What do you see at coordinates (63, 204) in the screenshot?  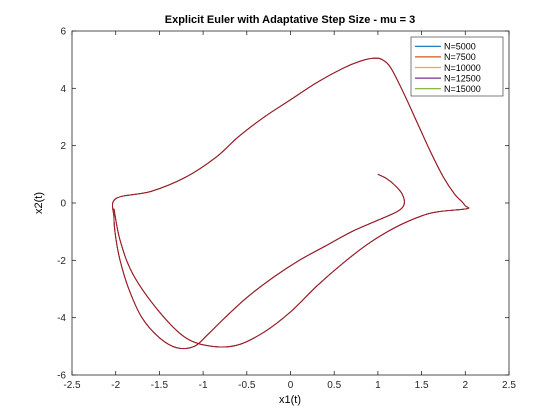 I see `y-tick-label: 0` at bounding box center [63, 204].